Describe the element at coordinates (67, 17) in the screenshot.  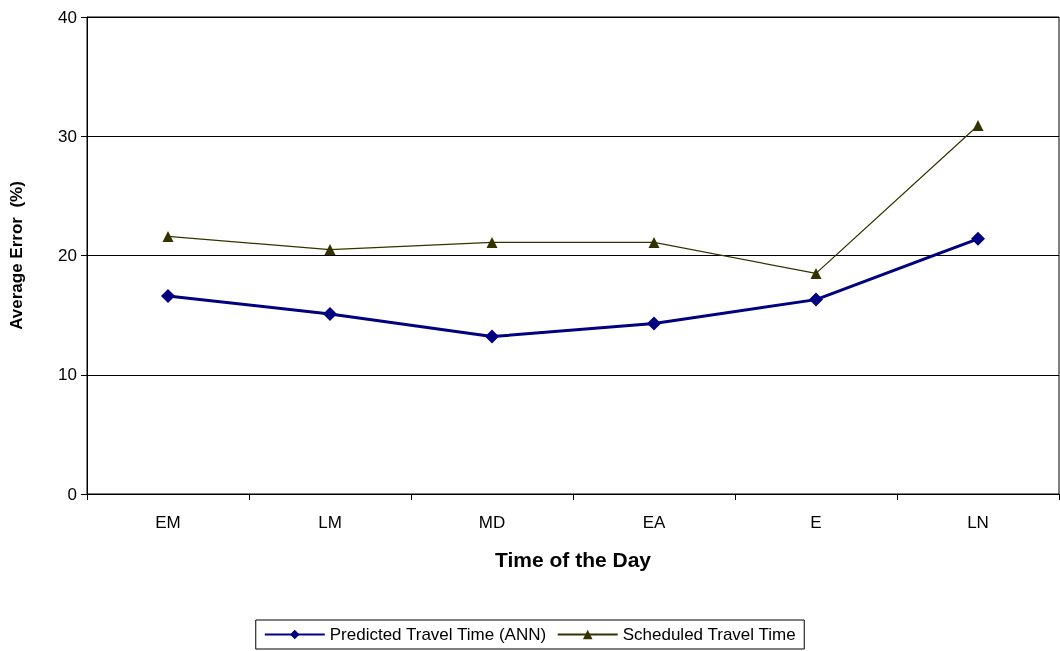
I see `y-tick-label: 40` at that location.